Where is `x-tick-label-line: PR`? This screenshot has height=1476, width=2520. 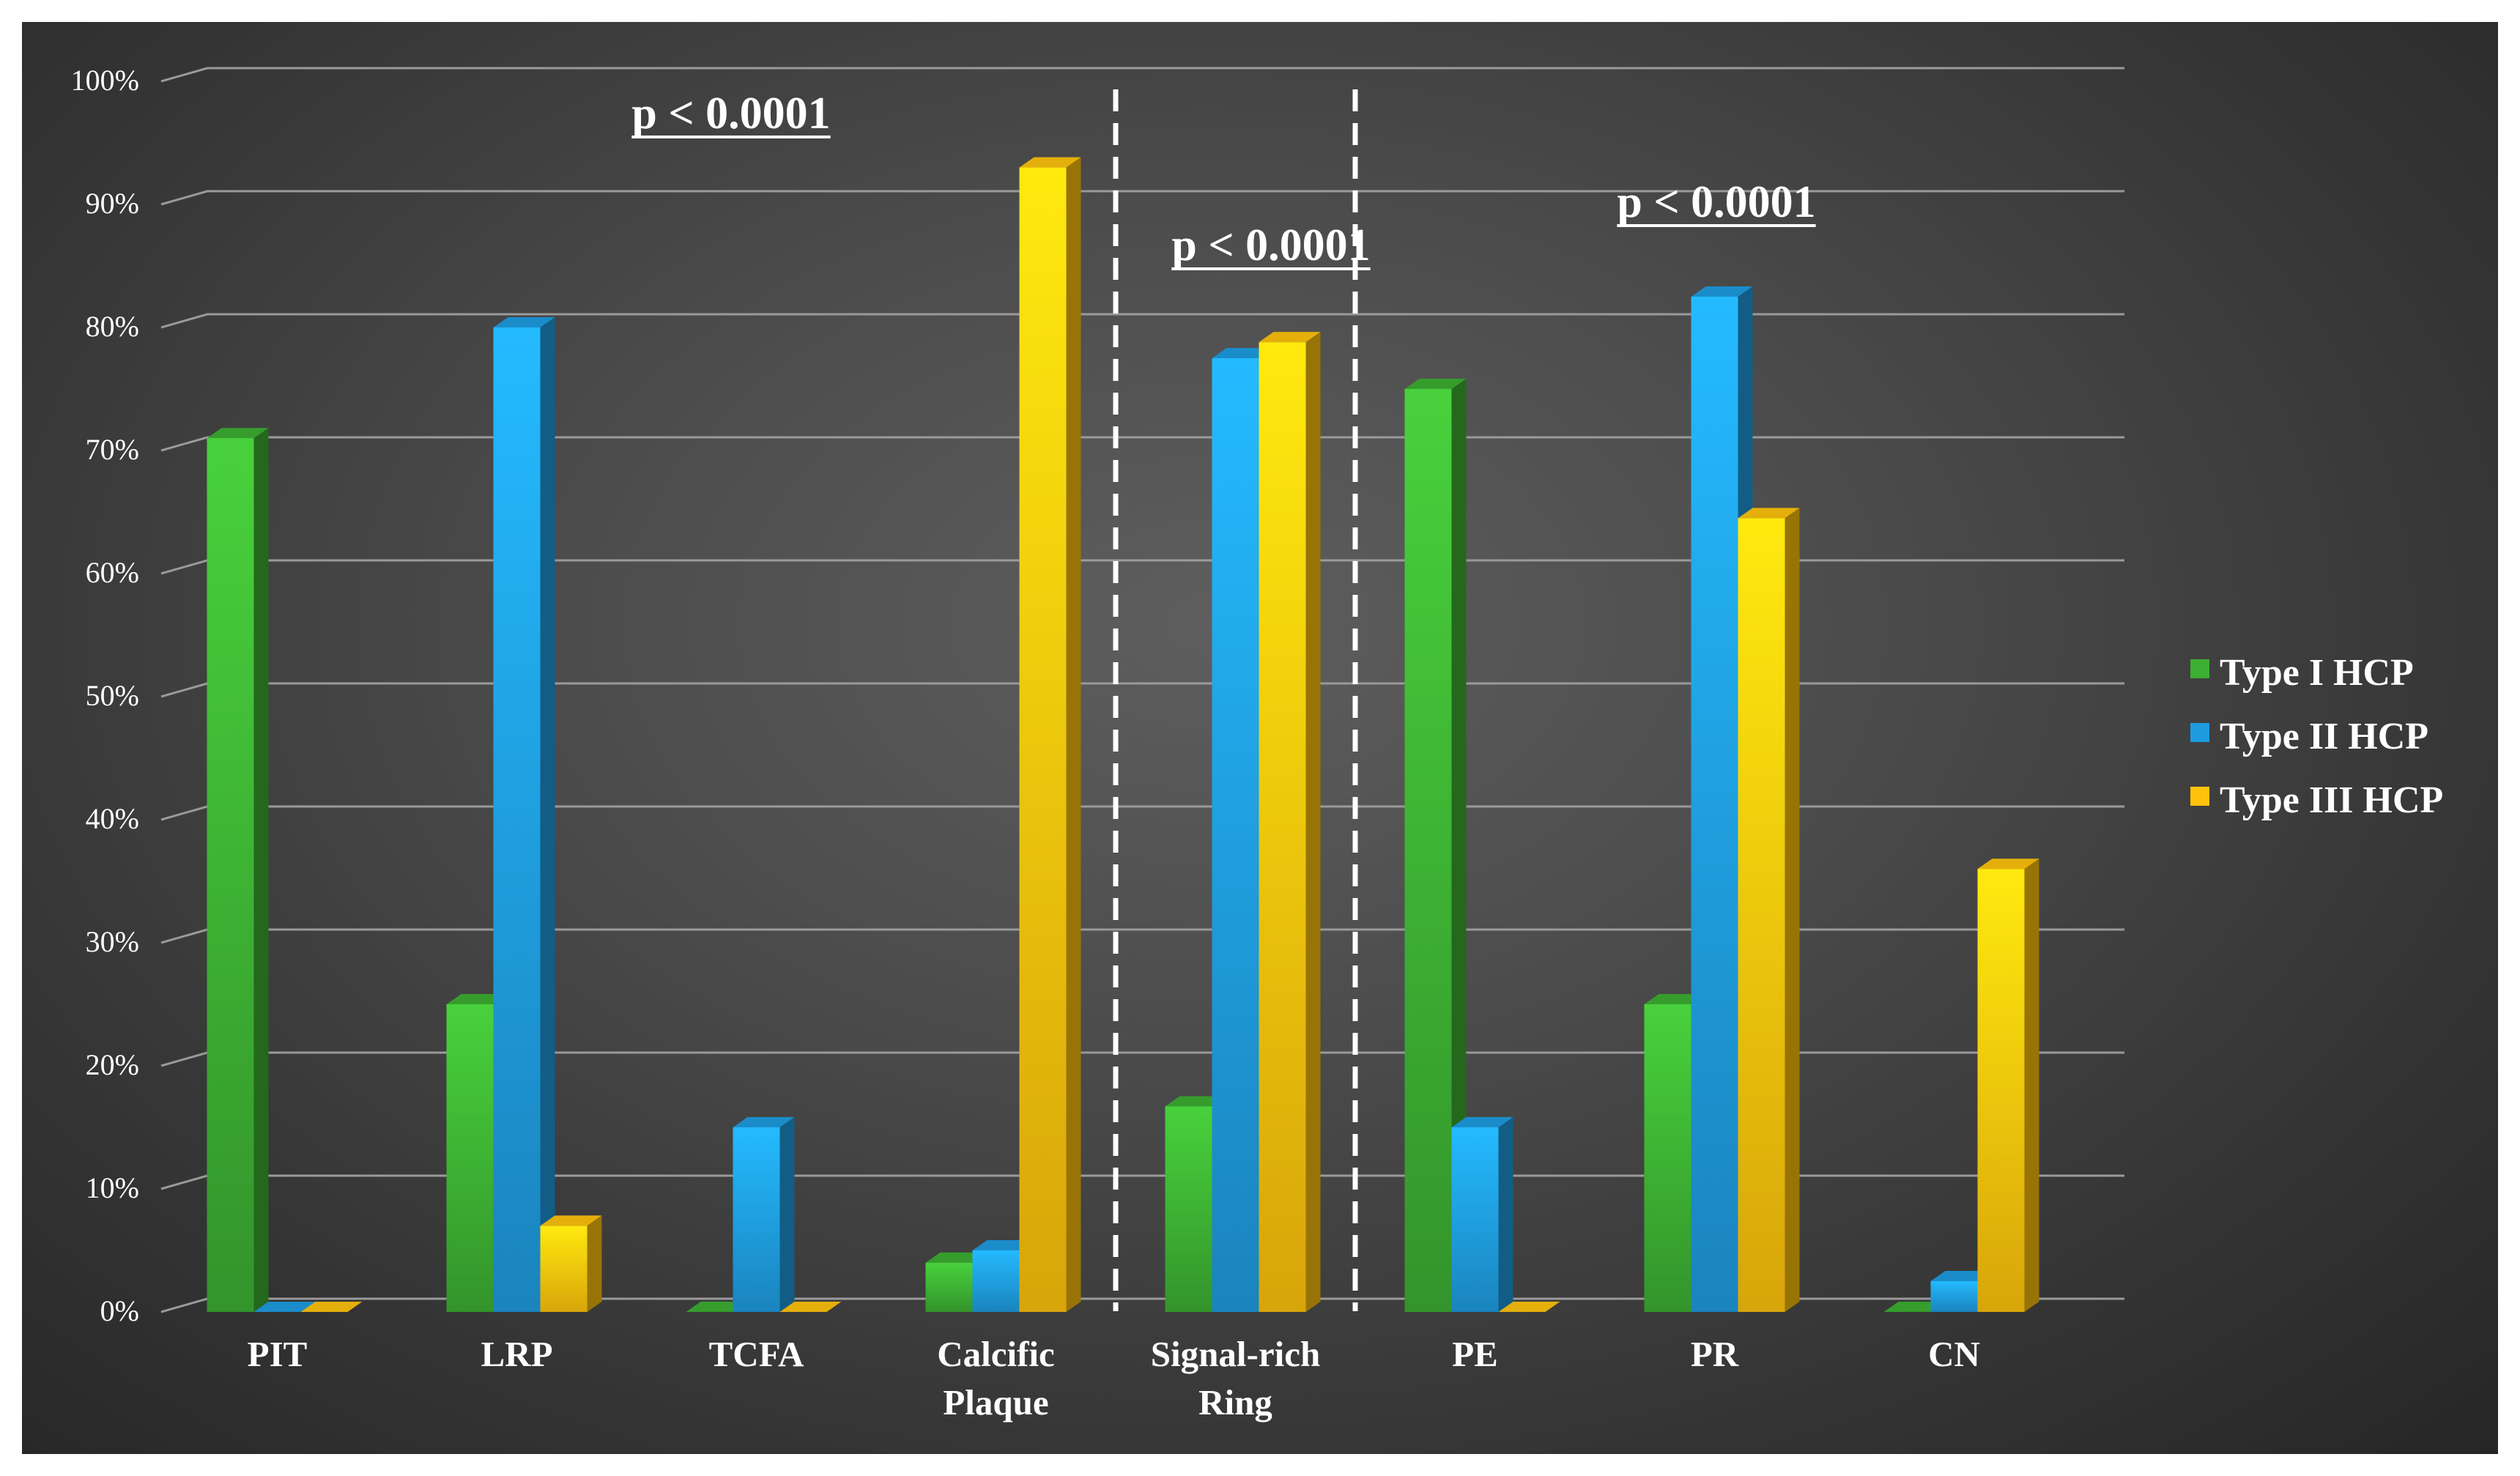 x-tick-label-line: PR is located at coordinates (1715, 1354).